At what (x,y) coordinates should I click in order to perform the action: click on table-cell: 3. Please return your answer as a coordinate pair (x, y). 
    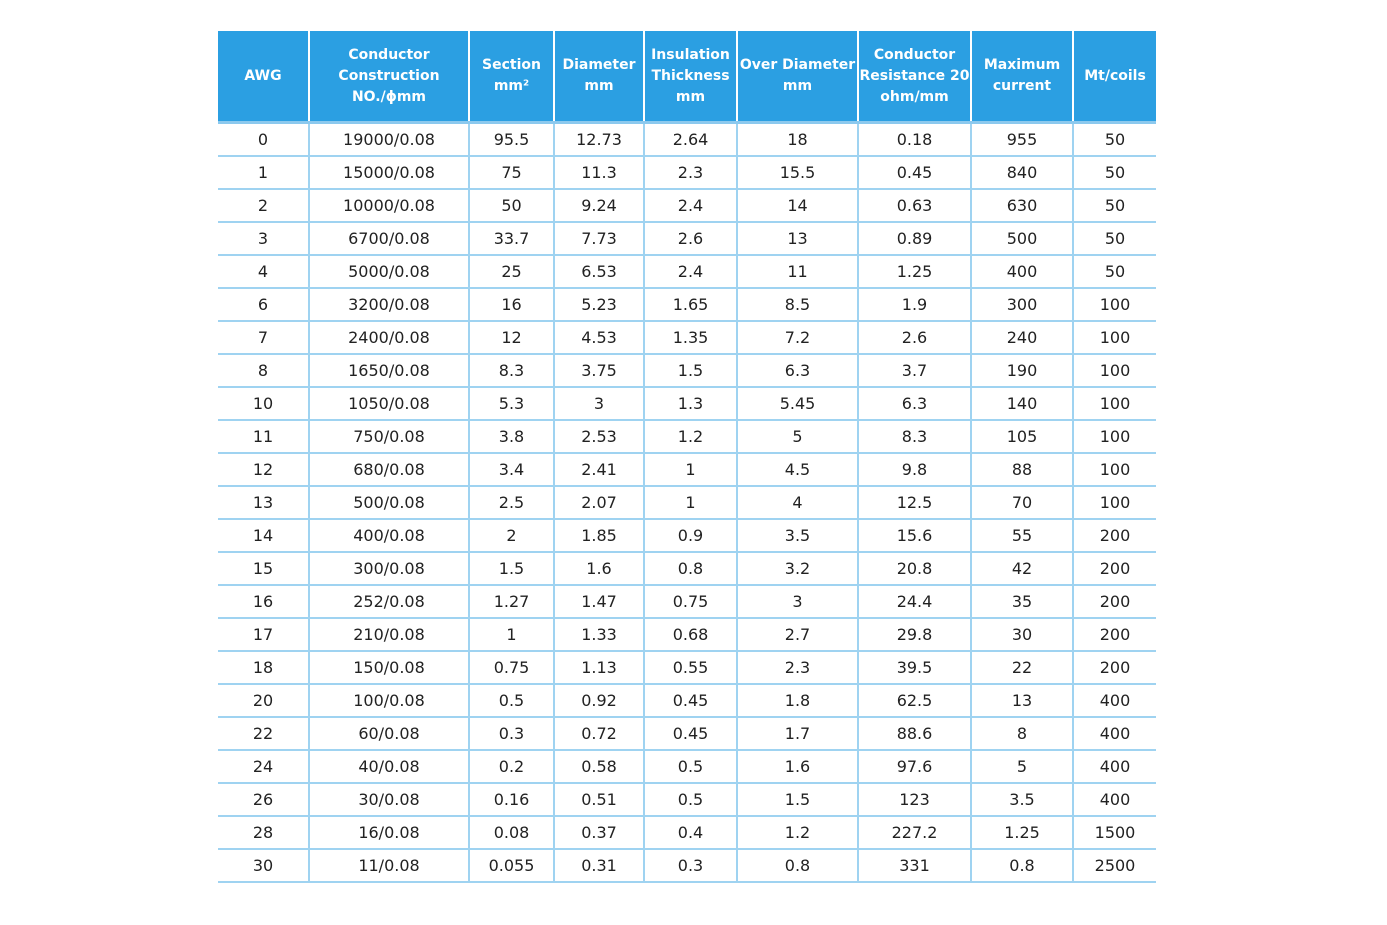
    Looking at the image, I should click on (263, 239).